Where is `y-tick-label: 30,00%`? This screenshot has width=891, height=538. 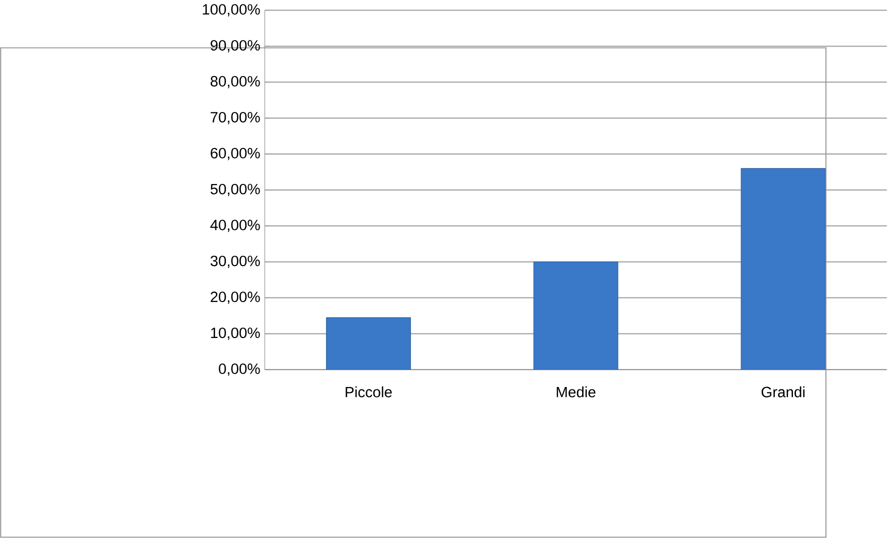
y-tick-label: 30,00% is located at coordinates (235, 262).